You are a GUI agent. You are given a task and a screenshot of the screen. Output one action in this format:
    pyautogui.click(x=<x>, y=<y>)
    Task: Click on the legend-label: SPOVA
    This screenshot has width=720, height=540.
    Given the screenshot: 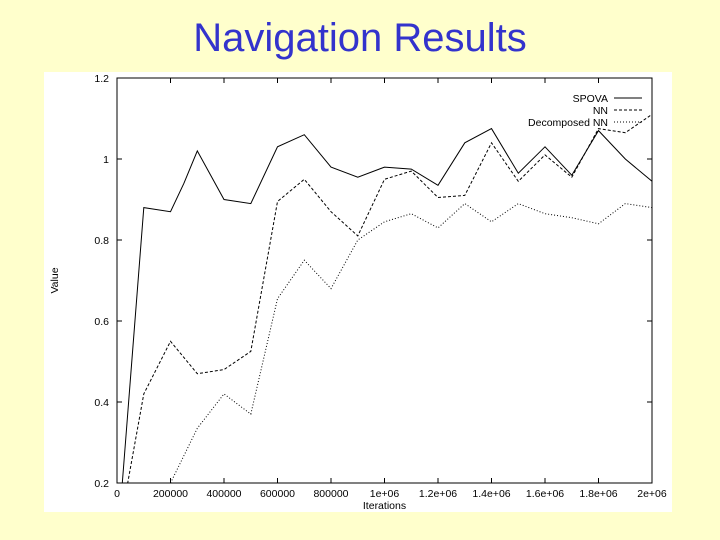 What is the action you would take?
    pyautogui.click(x=590, y=99)
    